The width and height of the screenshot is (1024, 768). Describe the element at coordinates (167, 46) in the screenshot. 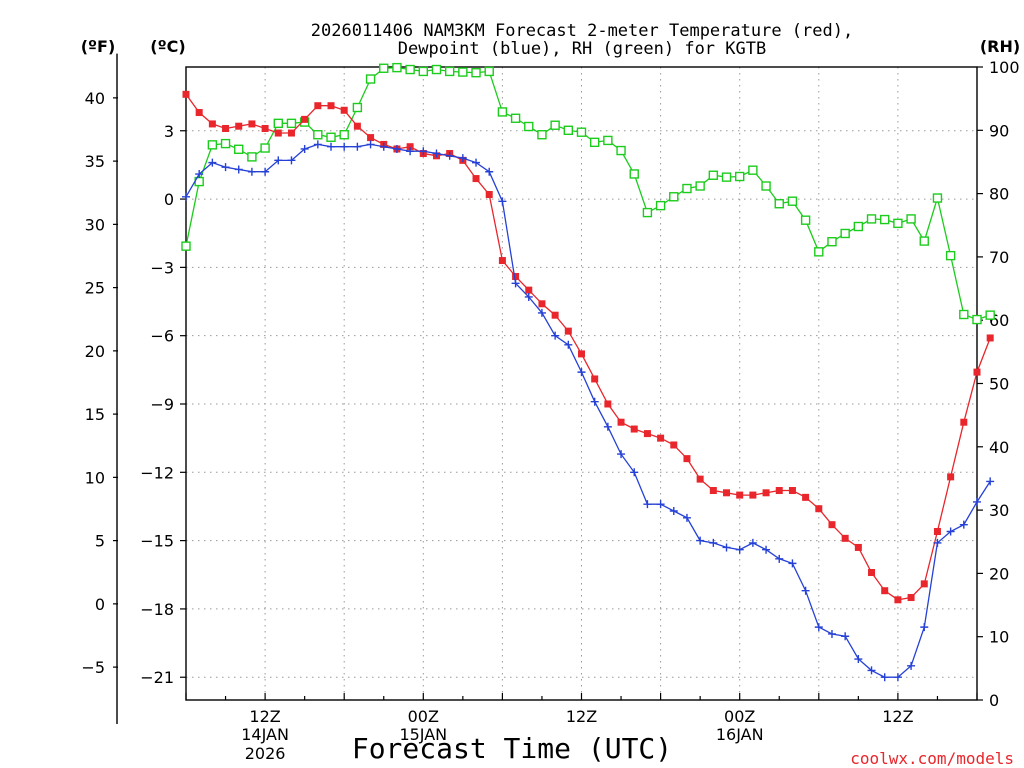

I see `celsius-axis-unit: (ºC)` at that location.